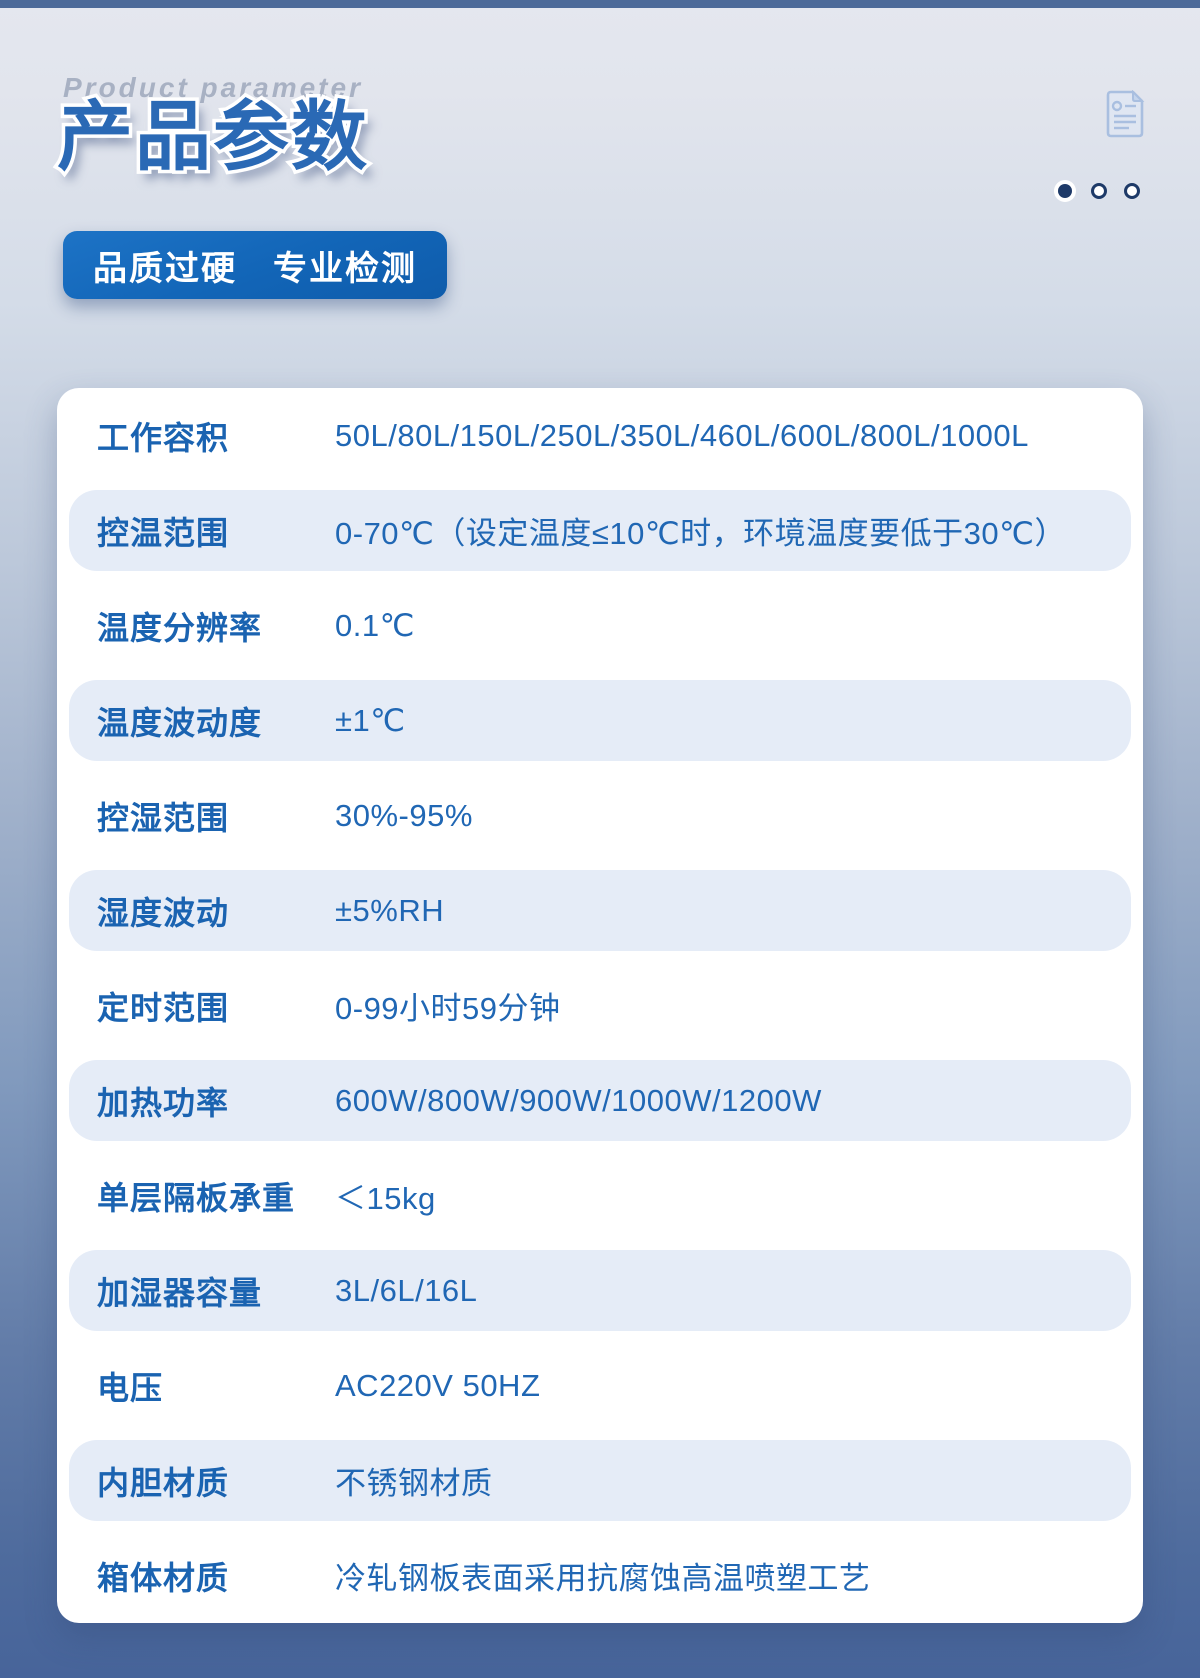  I want to click on pagination-dots, so click(1099, 191).